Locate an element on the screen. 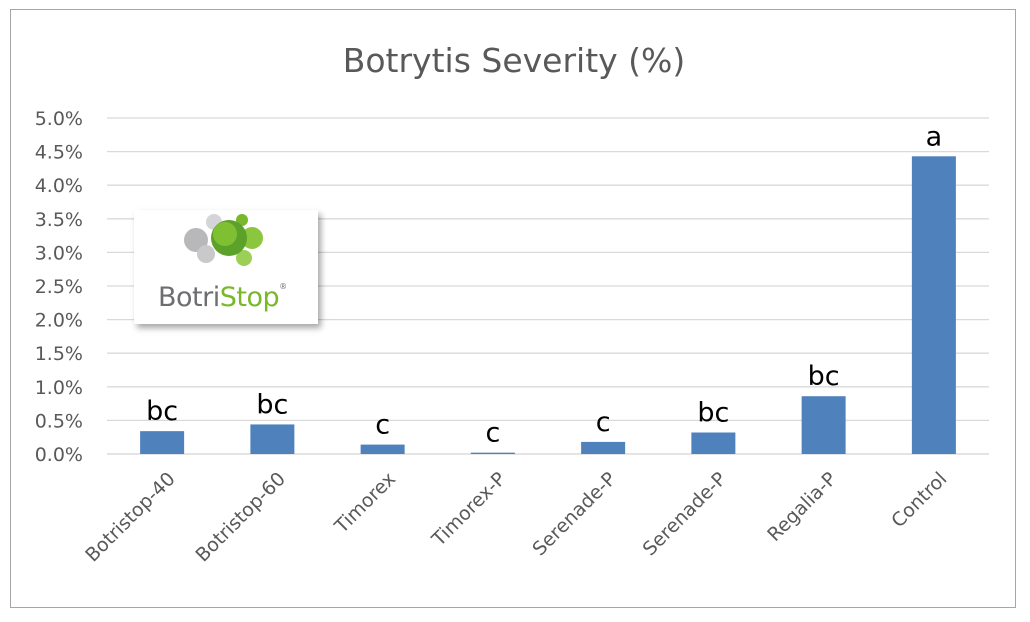 The width and height of the screenshot is (1030, 622). logo-wordmark: BotriStop® is located at coordinates (222, 297).